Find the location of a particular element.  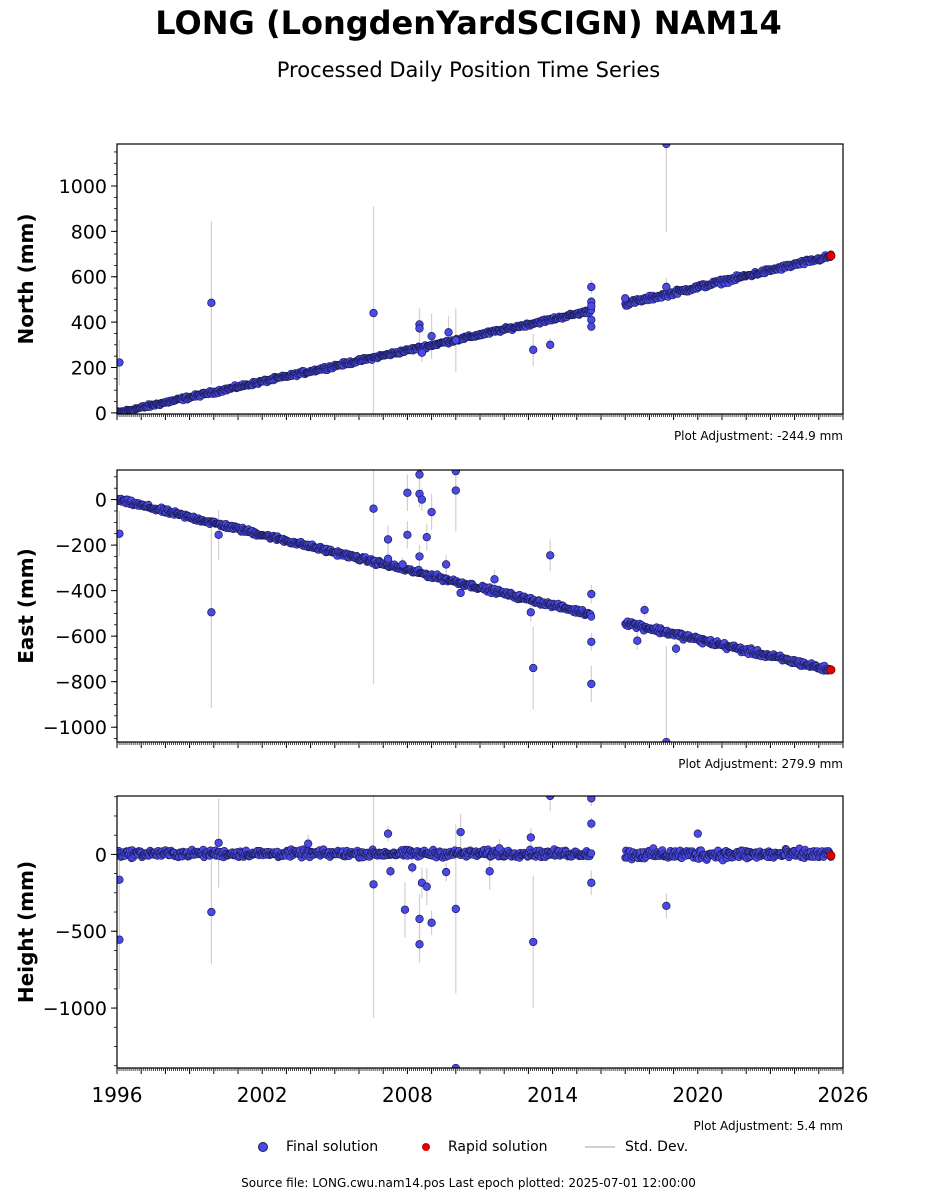

y-tick-label: 200 is located at coordinates (89, 368).